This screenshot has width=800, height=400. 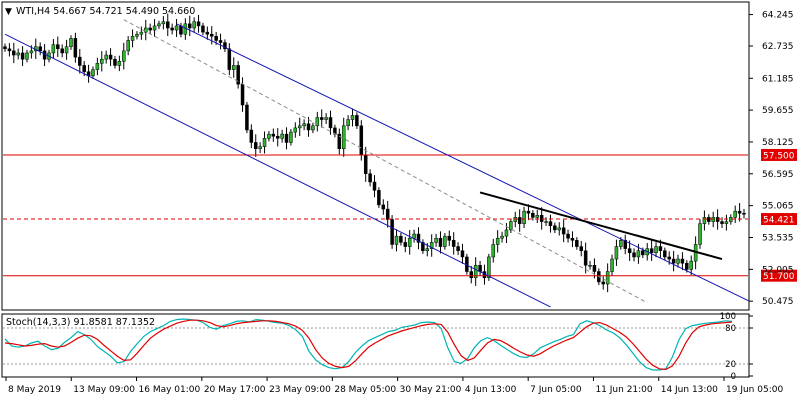 I want to click on y-tick-label: 64.245, so click(x=778, y=16).